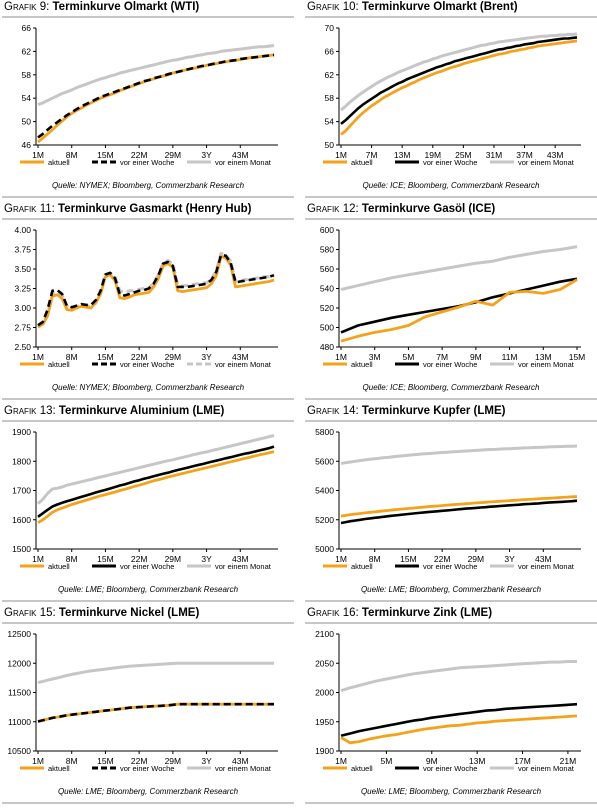 The image size is (597, 808). What do you see at coordinates (22, 269) in the screenshot?
I see `y-tick-label: 3.50` at bounding box center [22, 269].